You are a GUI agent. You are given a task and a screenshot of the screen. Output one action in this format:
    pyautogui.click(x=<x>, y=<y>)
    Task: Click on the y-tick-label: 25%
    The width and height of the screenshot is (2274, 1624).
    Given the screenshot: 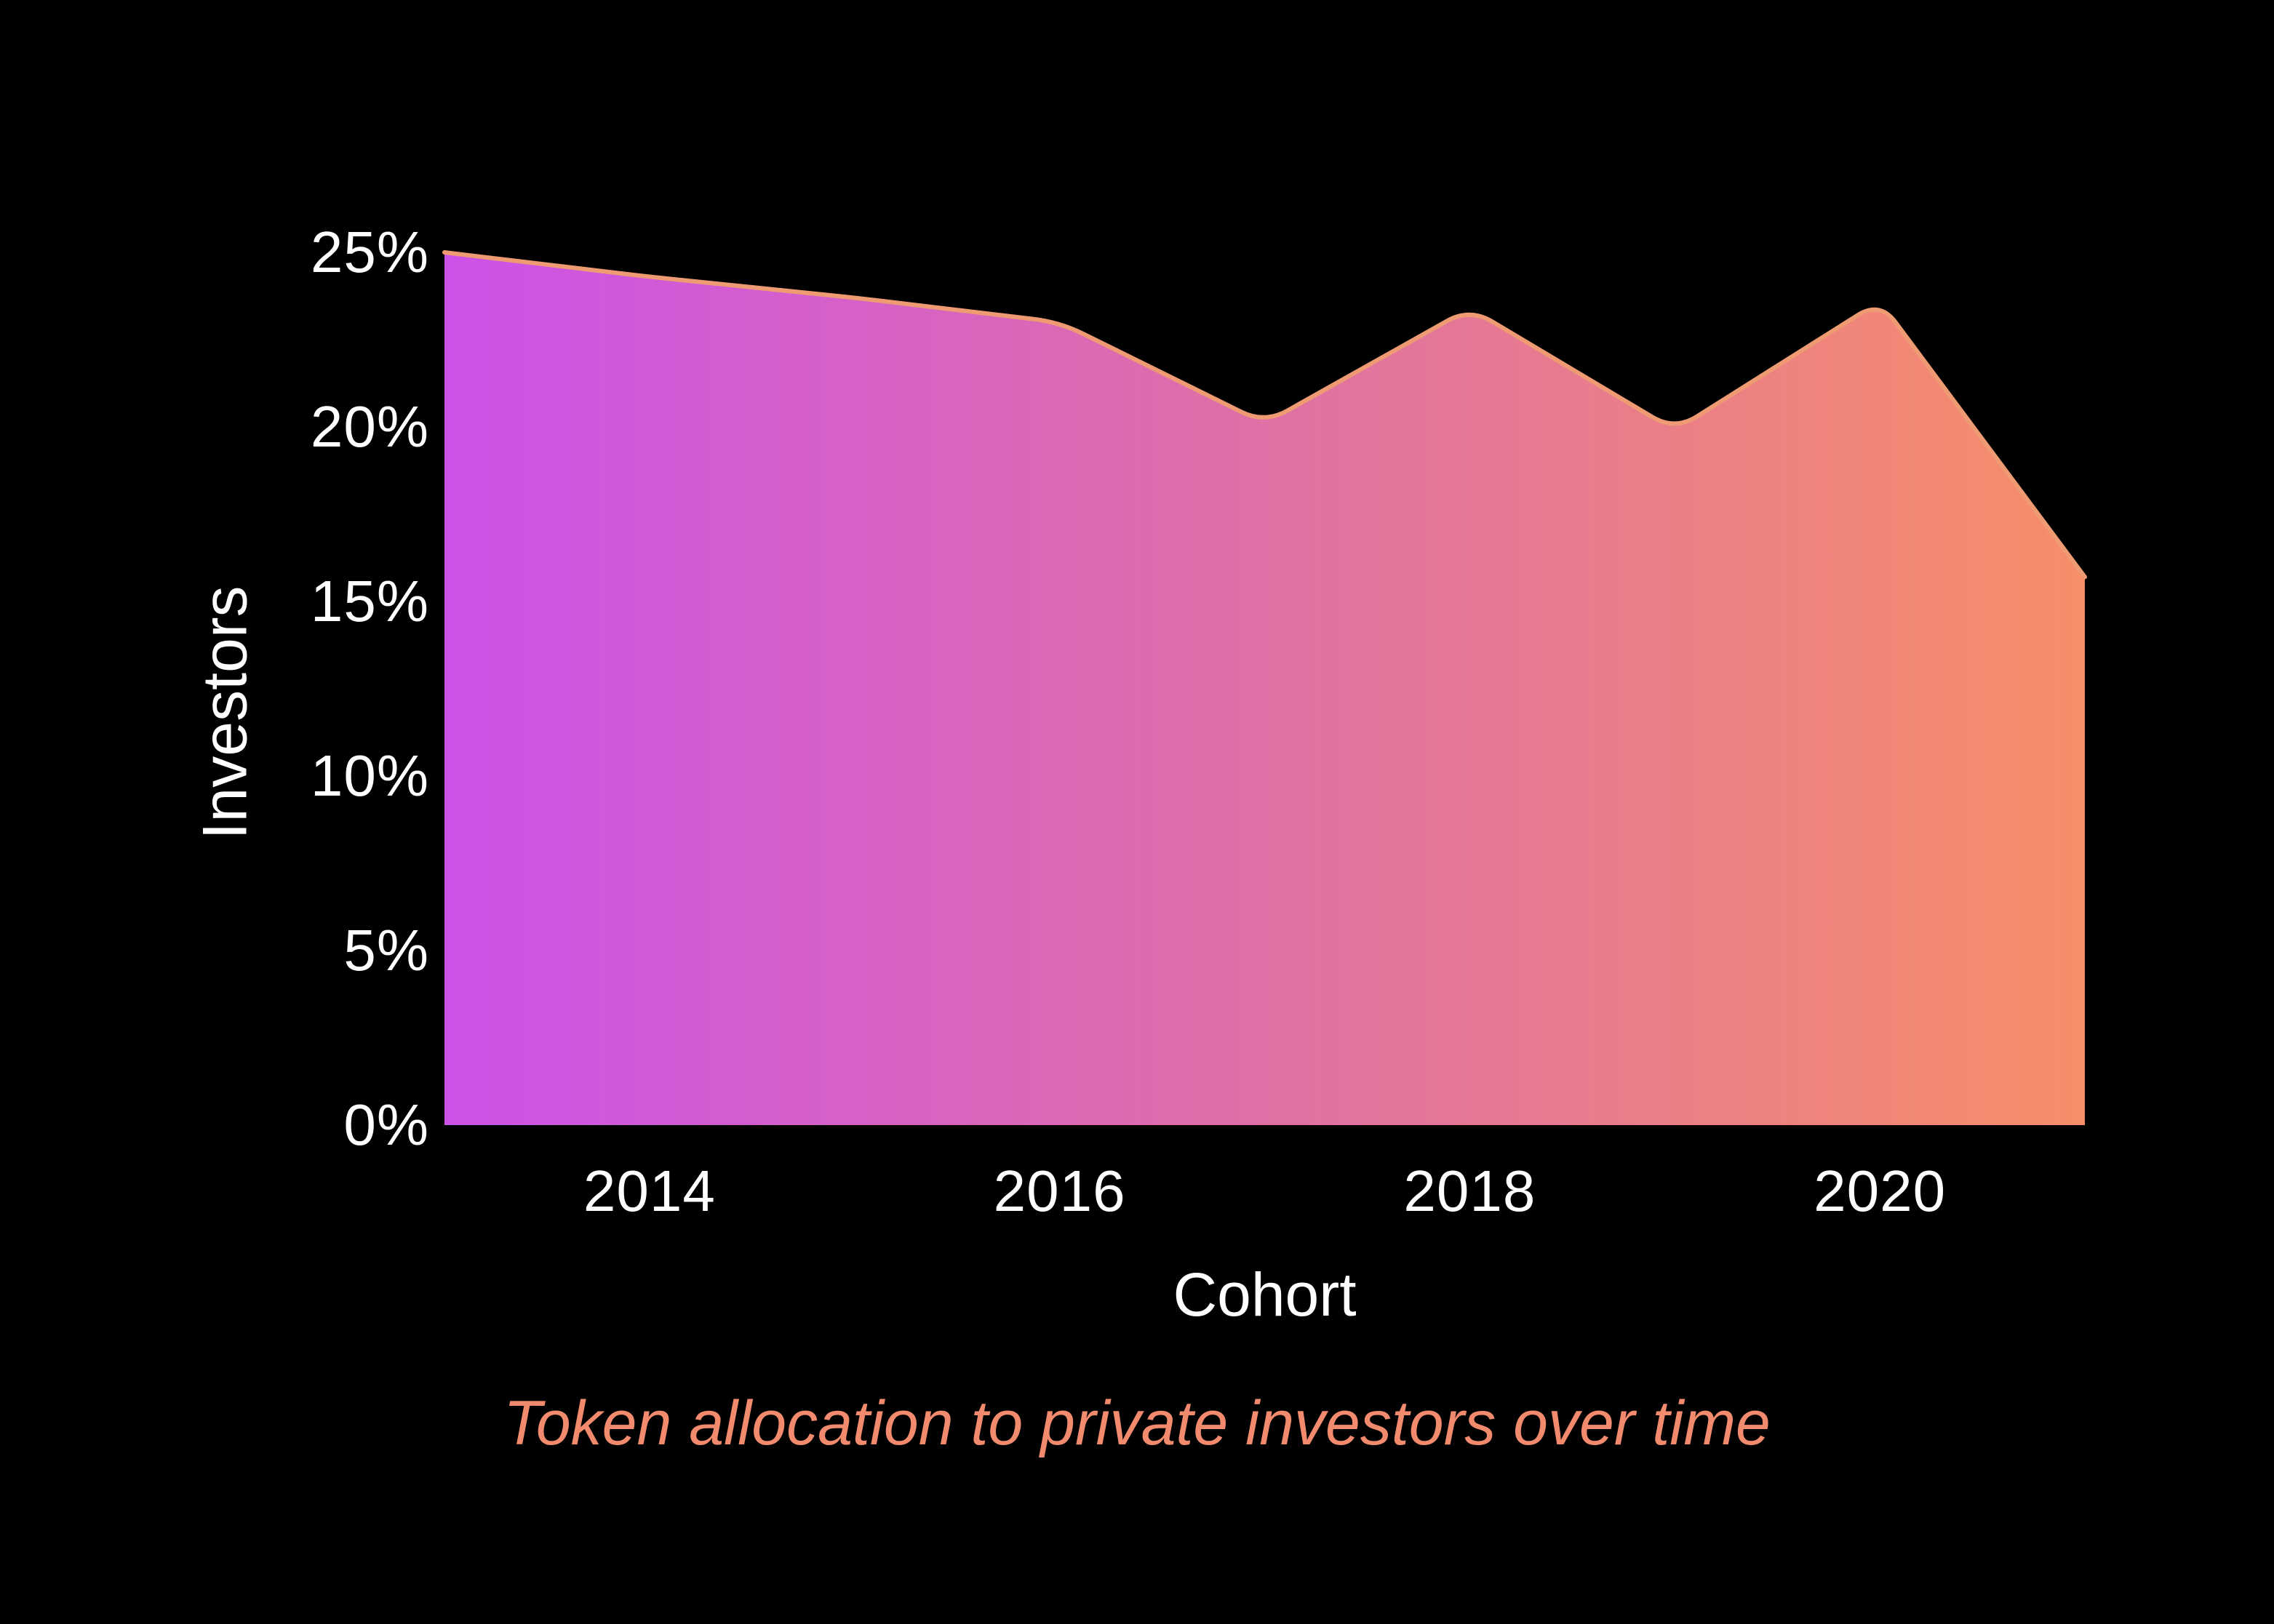 What is the action you would take?
    pyautogui.click(x=369, y=252)
    